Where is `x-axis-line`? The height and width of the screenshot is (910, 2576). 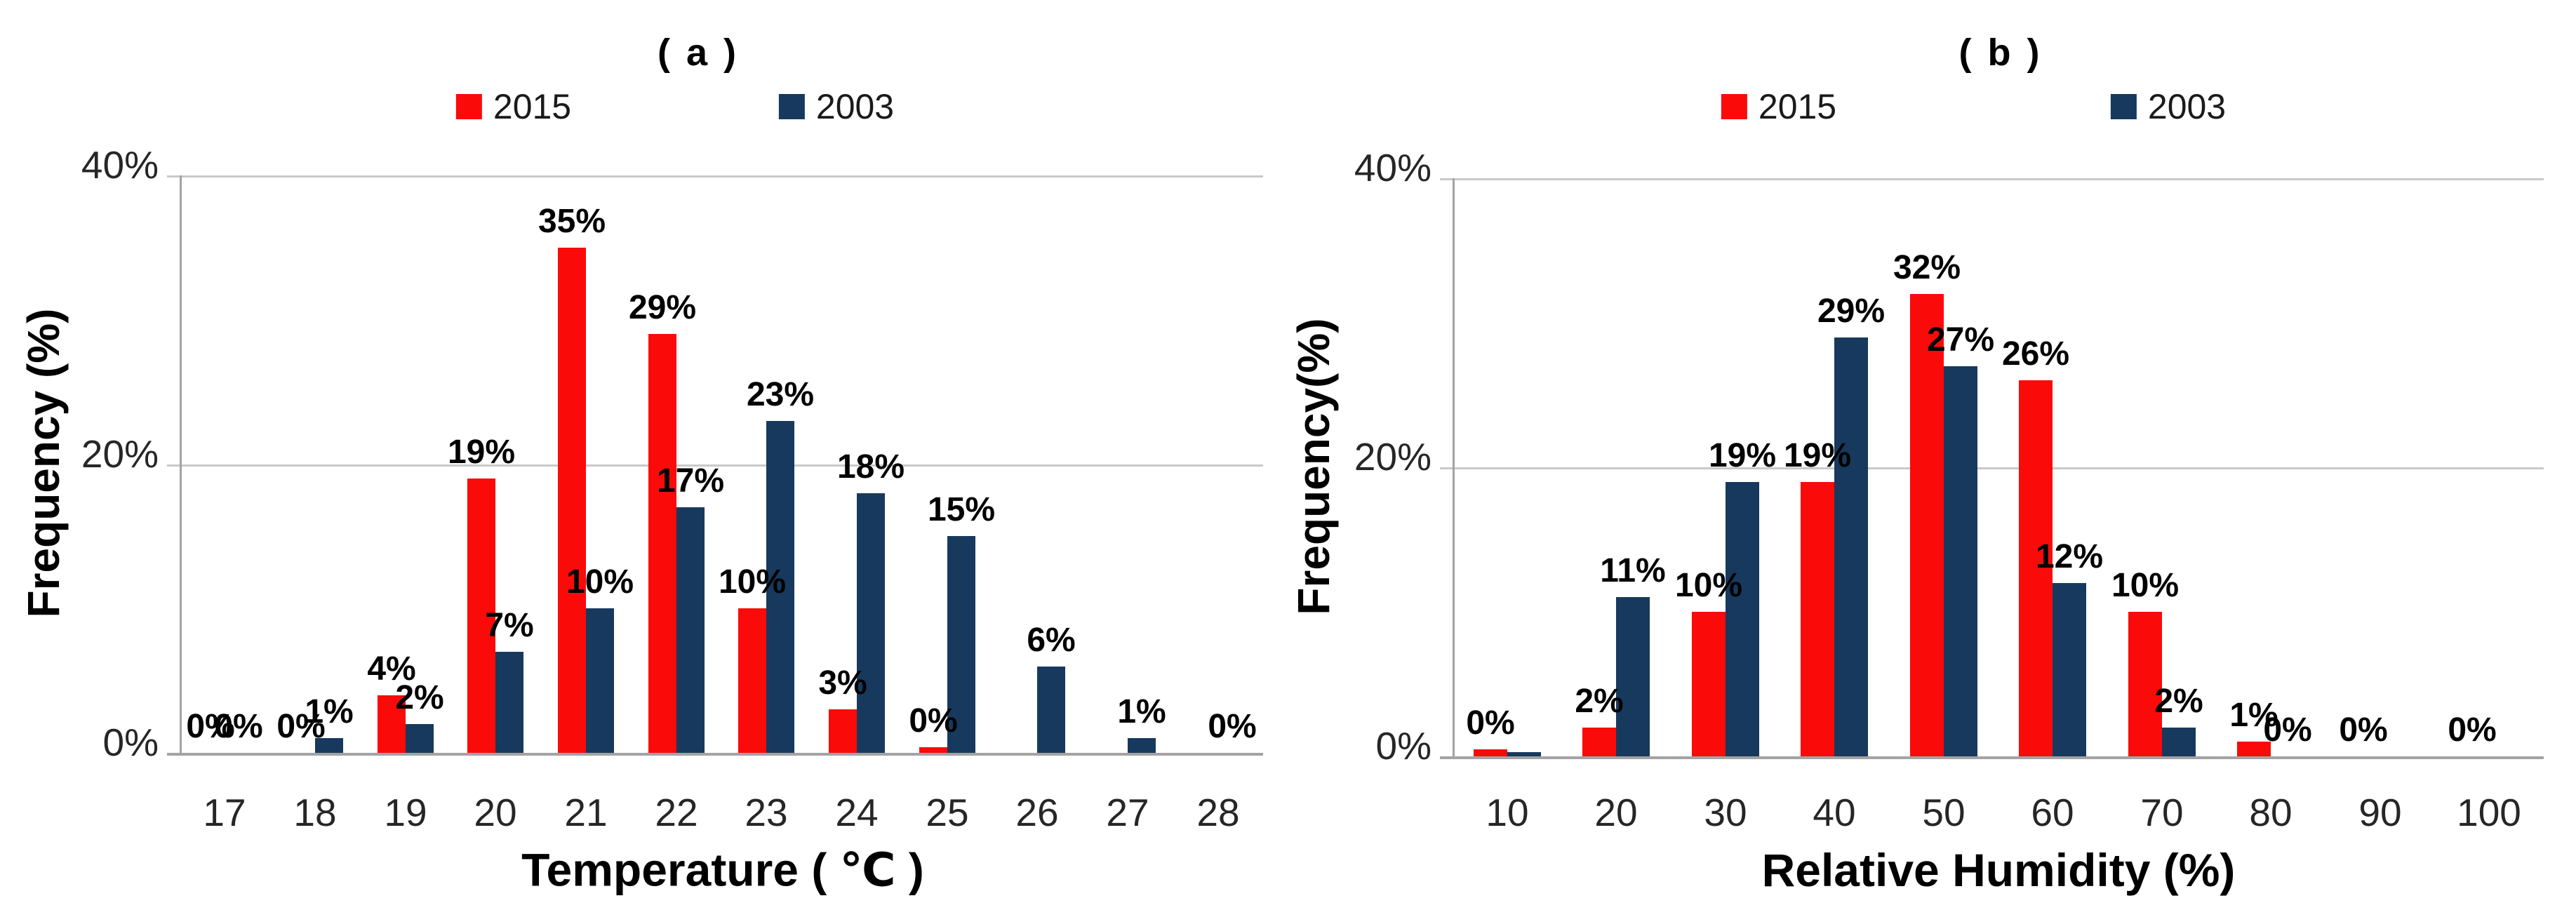 x-axis-line is located at coordinates (1992, 757).